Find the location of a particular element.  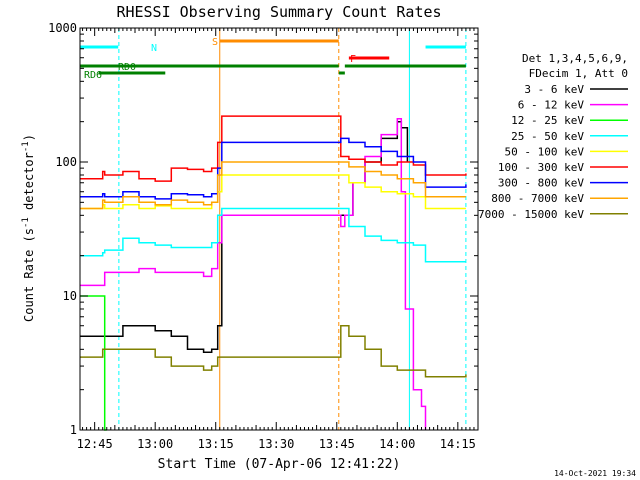

legend-label-6: 100 - 300 keV is located at coordinates (541, 167).